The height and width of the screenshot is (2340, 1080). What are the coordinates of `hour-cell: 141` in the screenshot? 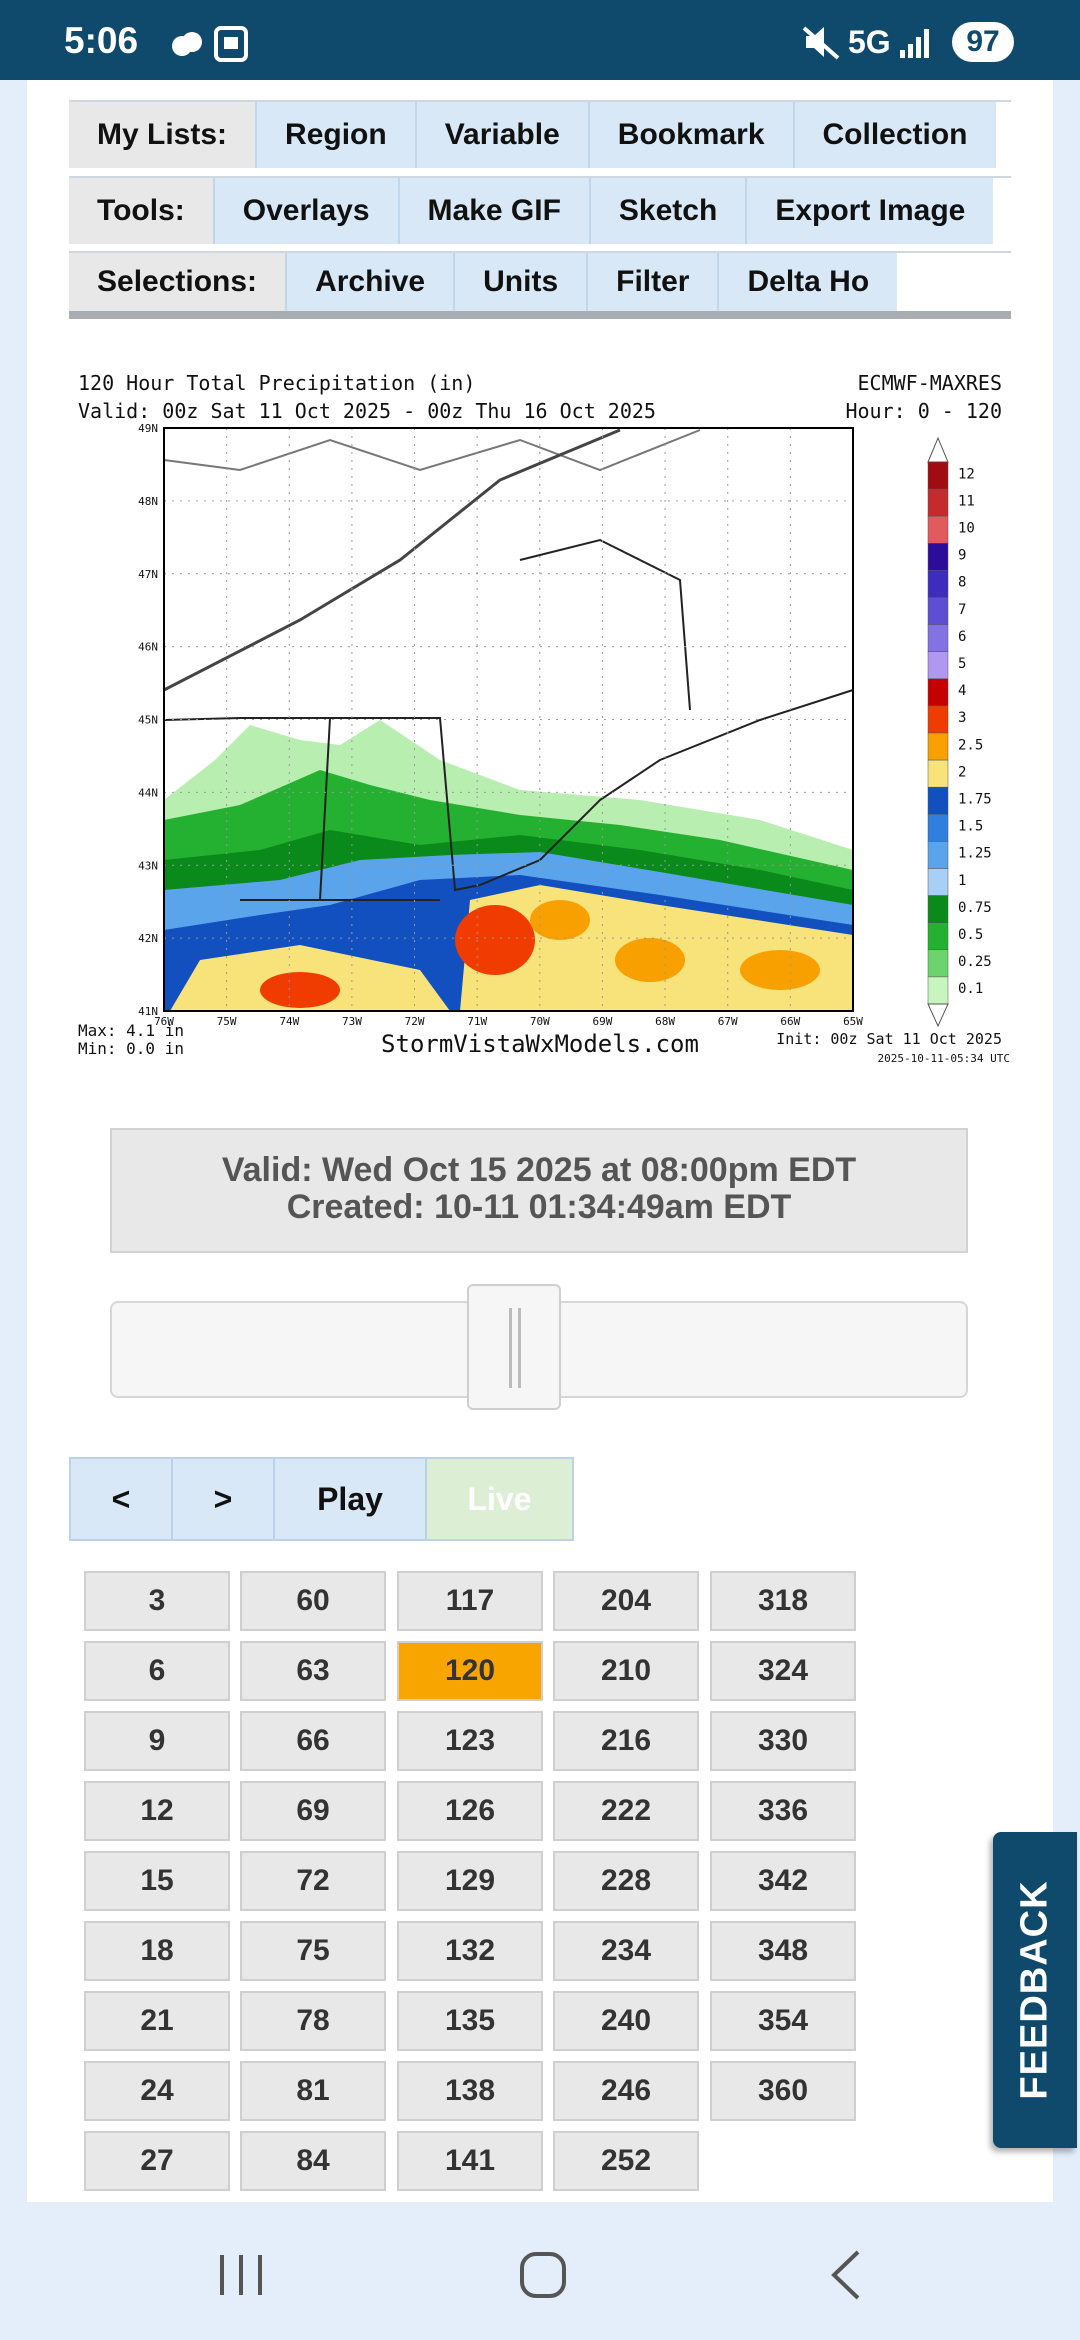 It's located at (470, 2161).